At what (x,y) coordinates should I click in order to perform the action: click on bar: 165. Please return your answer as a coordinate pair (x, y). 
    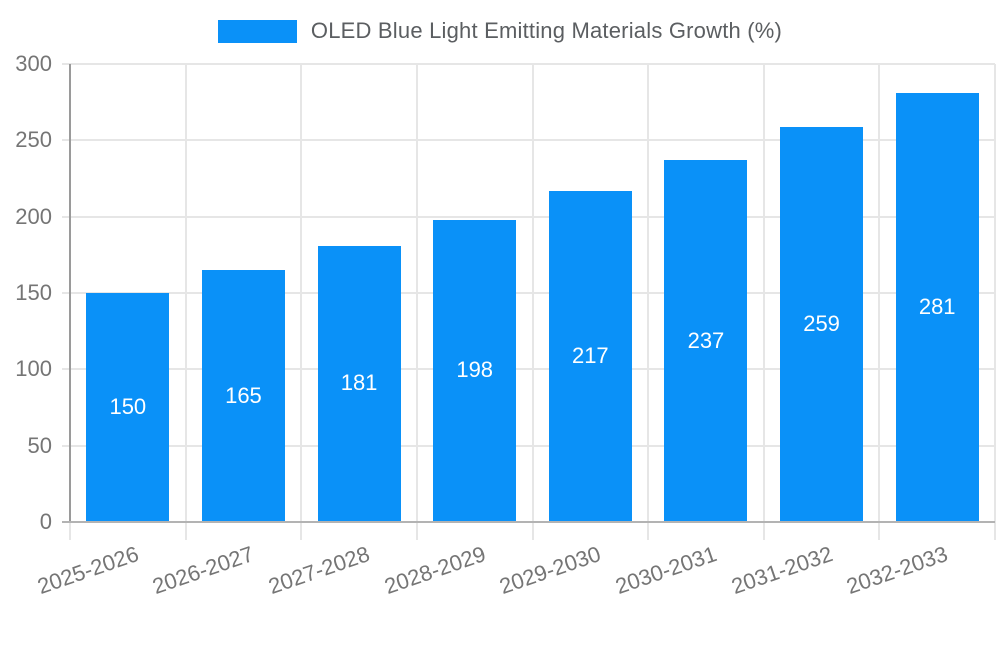
    Looking at the image, I should click on (243, 395).